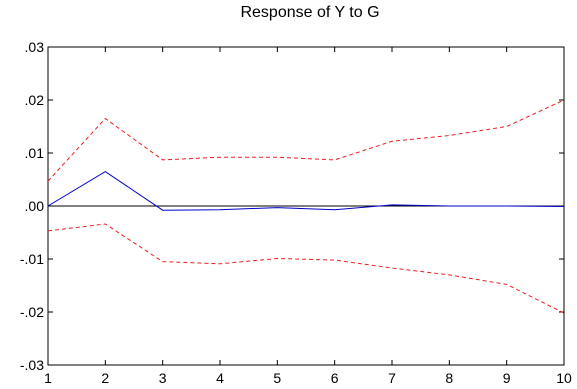 The width and height of the screenshot is (577, 389). Describe the element at coordinates (48, 378) in the screenshot. I see `x-tick-label: 1` at that location.